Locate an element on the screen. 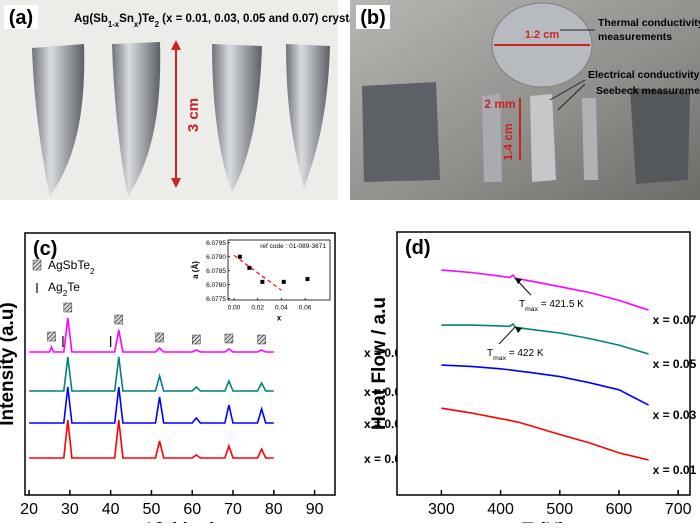  y-tick-label: 6.0795 is located at coordinates (216, 243).